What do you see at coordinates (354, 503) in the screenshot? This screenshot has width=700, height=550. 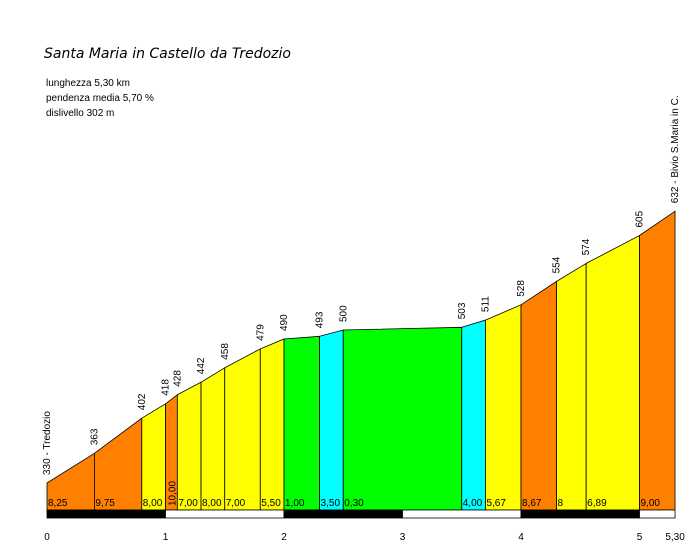 I see `gradient-label: 0,30` at bounding box center [354, 503].